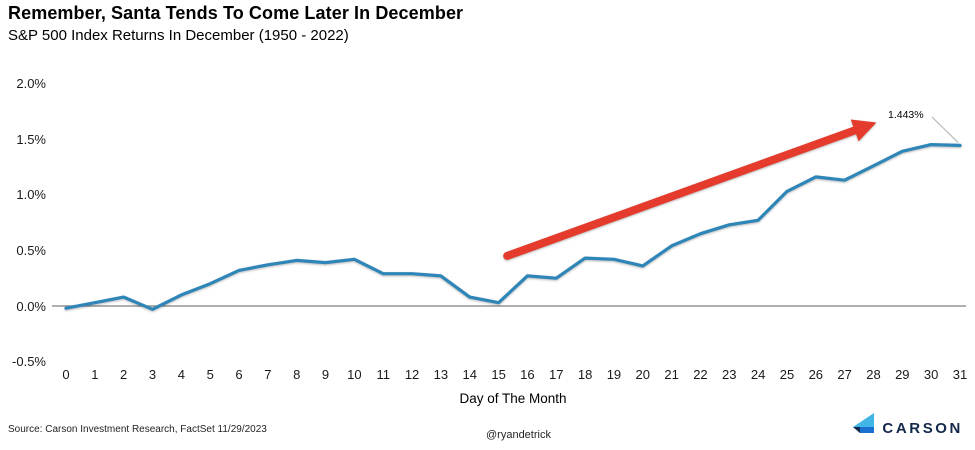 The width and height of the screenshot is (975, 450). Describe the element at coordinates (412, 374) in the screenshot. I see `x-tick-label: 12` at that location.